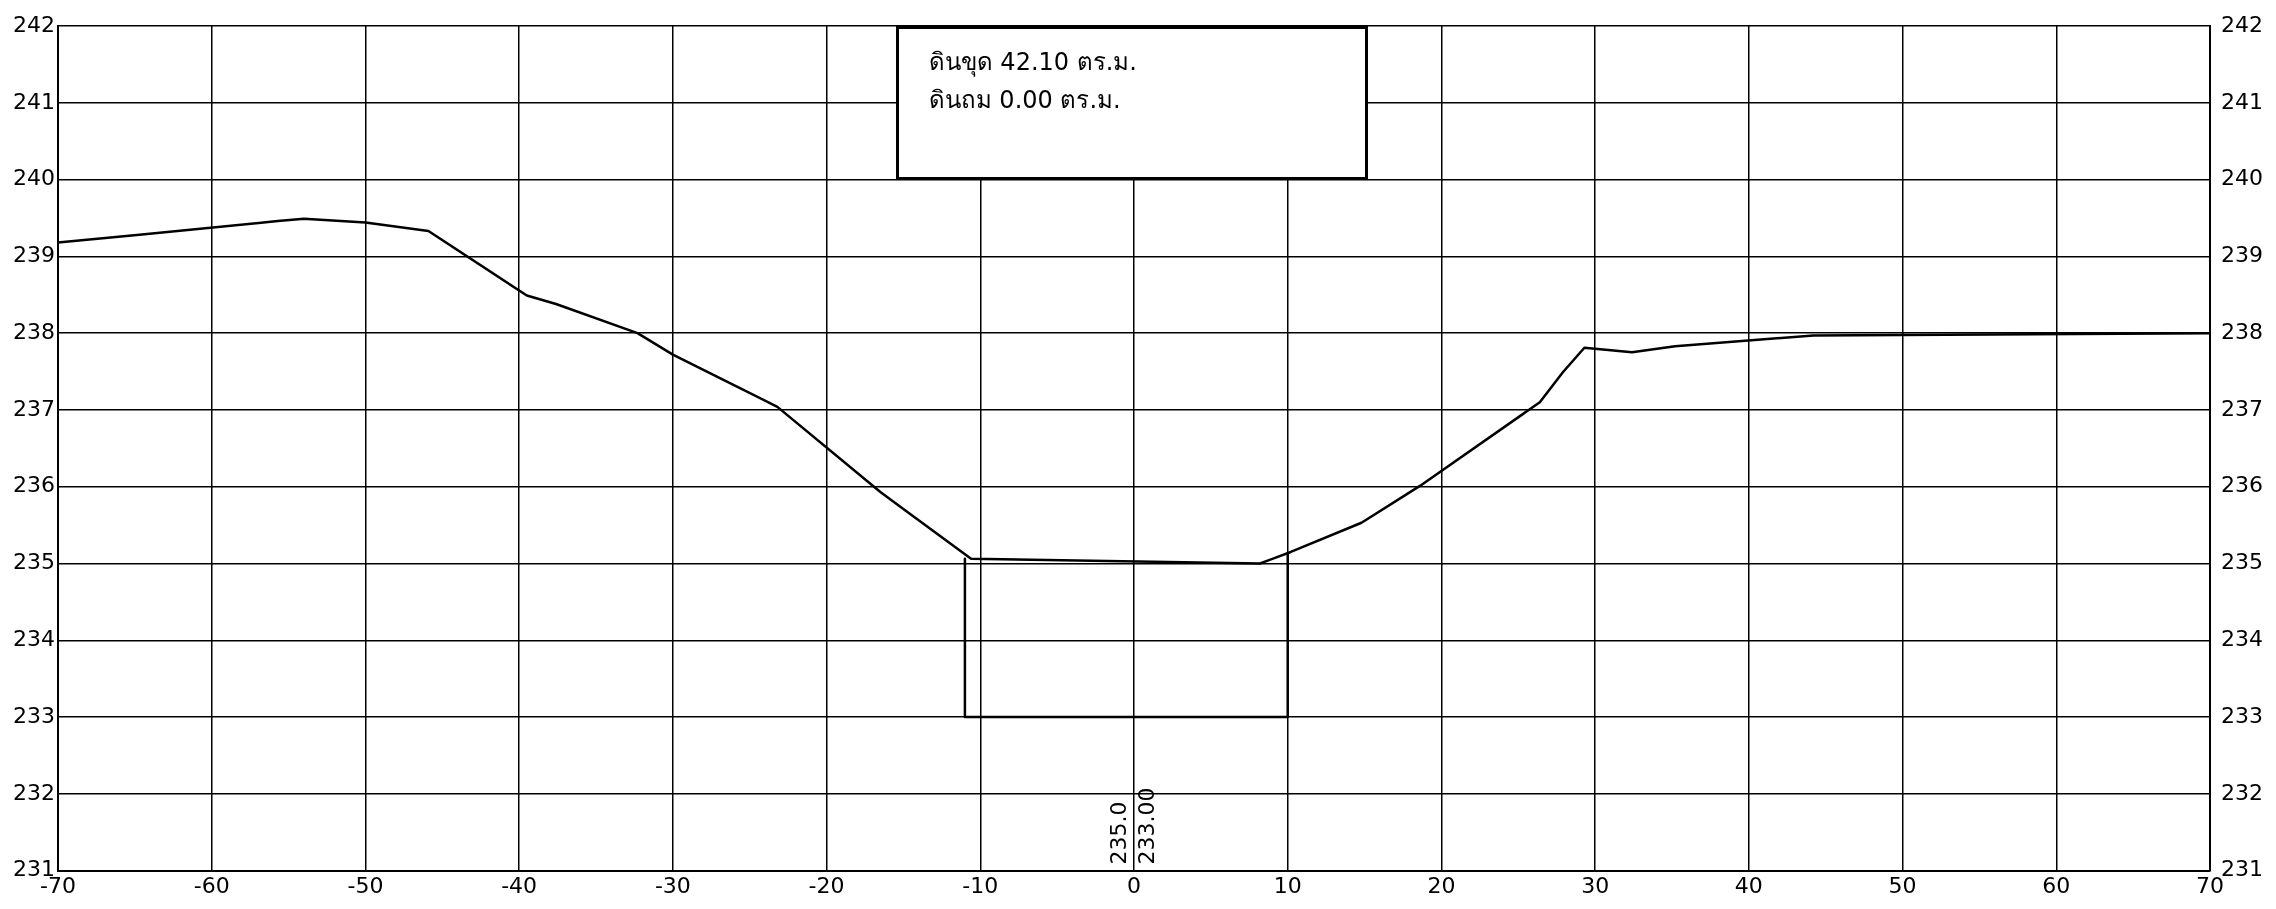 This screenshot has height=909, width=2276. Describe the element at coordinates (2242, 792) in the screenshot. I see `y2-tick-label: 232` at that location.